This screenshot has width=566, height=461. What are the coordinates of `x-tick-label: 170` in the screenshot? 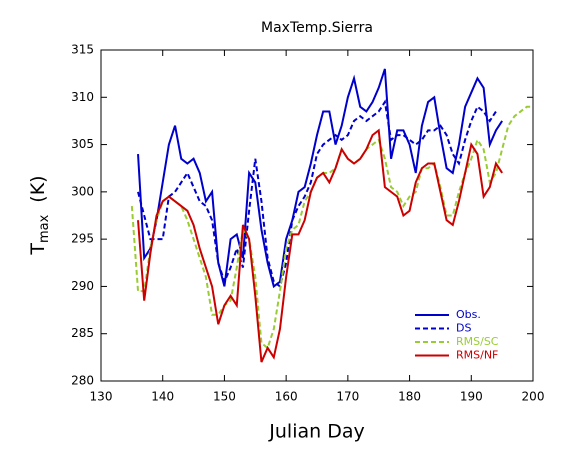 It's located at (347, 397).